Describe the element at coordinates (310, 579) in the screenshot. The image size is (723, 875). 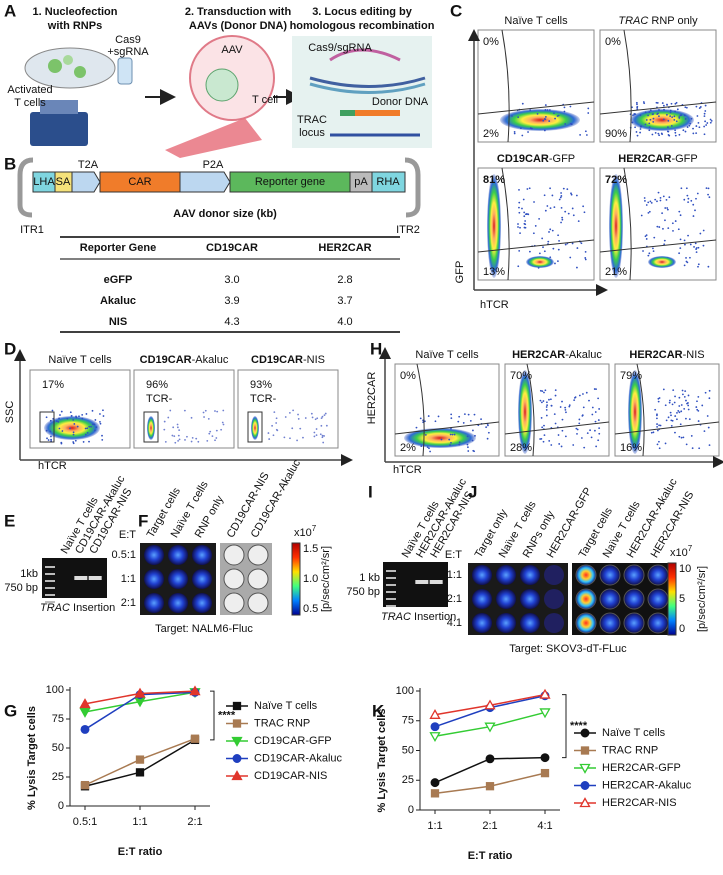
I see `label: 1.0` at that location.